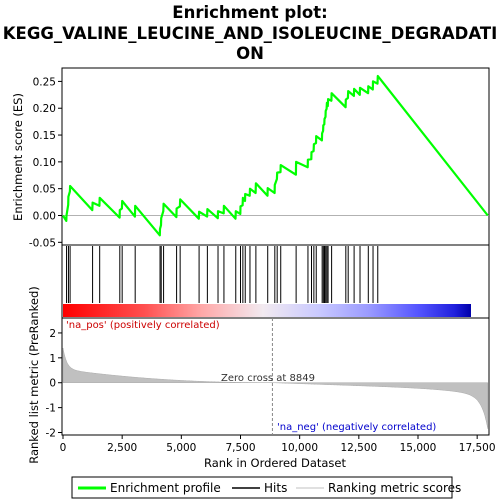  What do you see at coordinates (44, 109) in the screenshot?
I see `es-tick-label-5: 0.20` at bounding box center [44, 109].